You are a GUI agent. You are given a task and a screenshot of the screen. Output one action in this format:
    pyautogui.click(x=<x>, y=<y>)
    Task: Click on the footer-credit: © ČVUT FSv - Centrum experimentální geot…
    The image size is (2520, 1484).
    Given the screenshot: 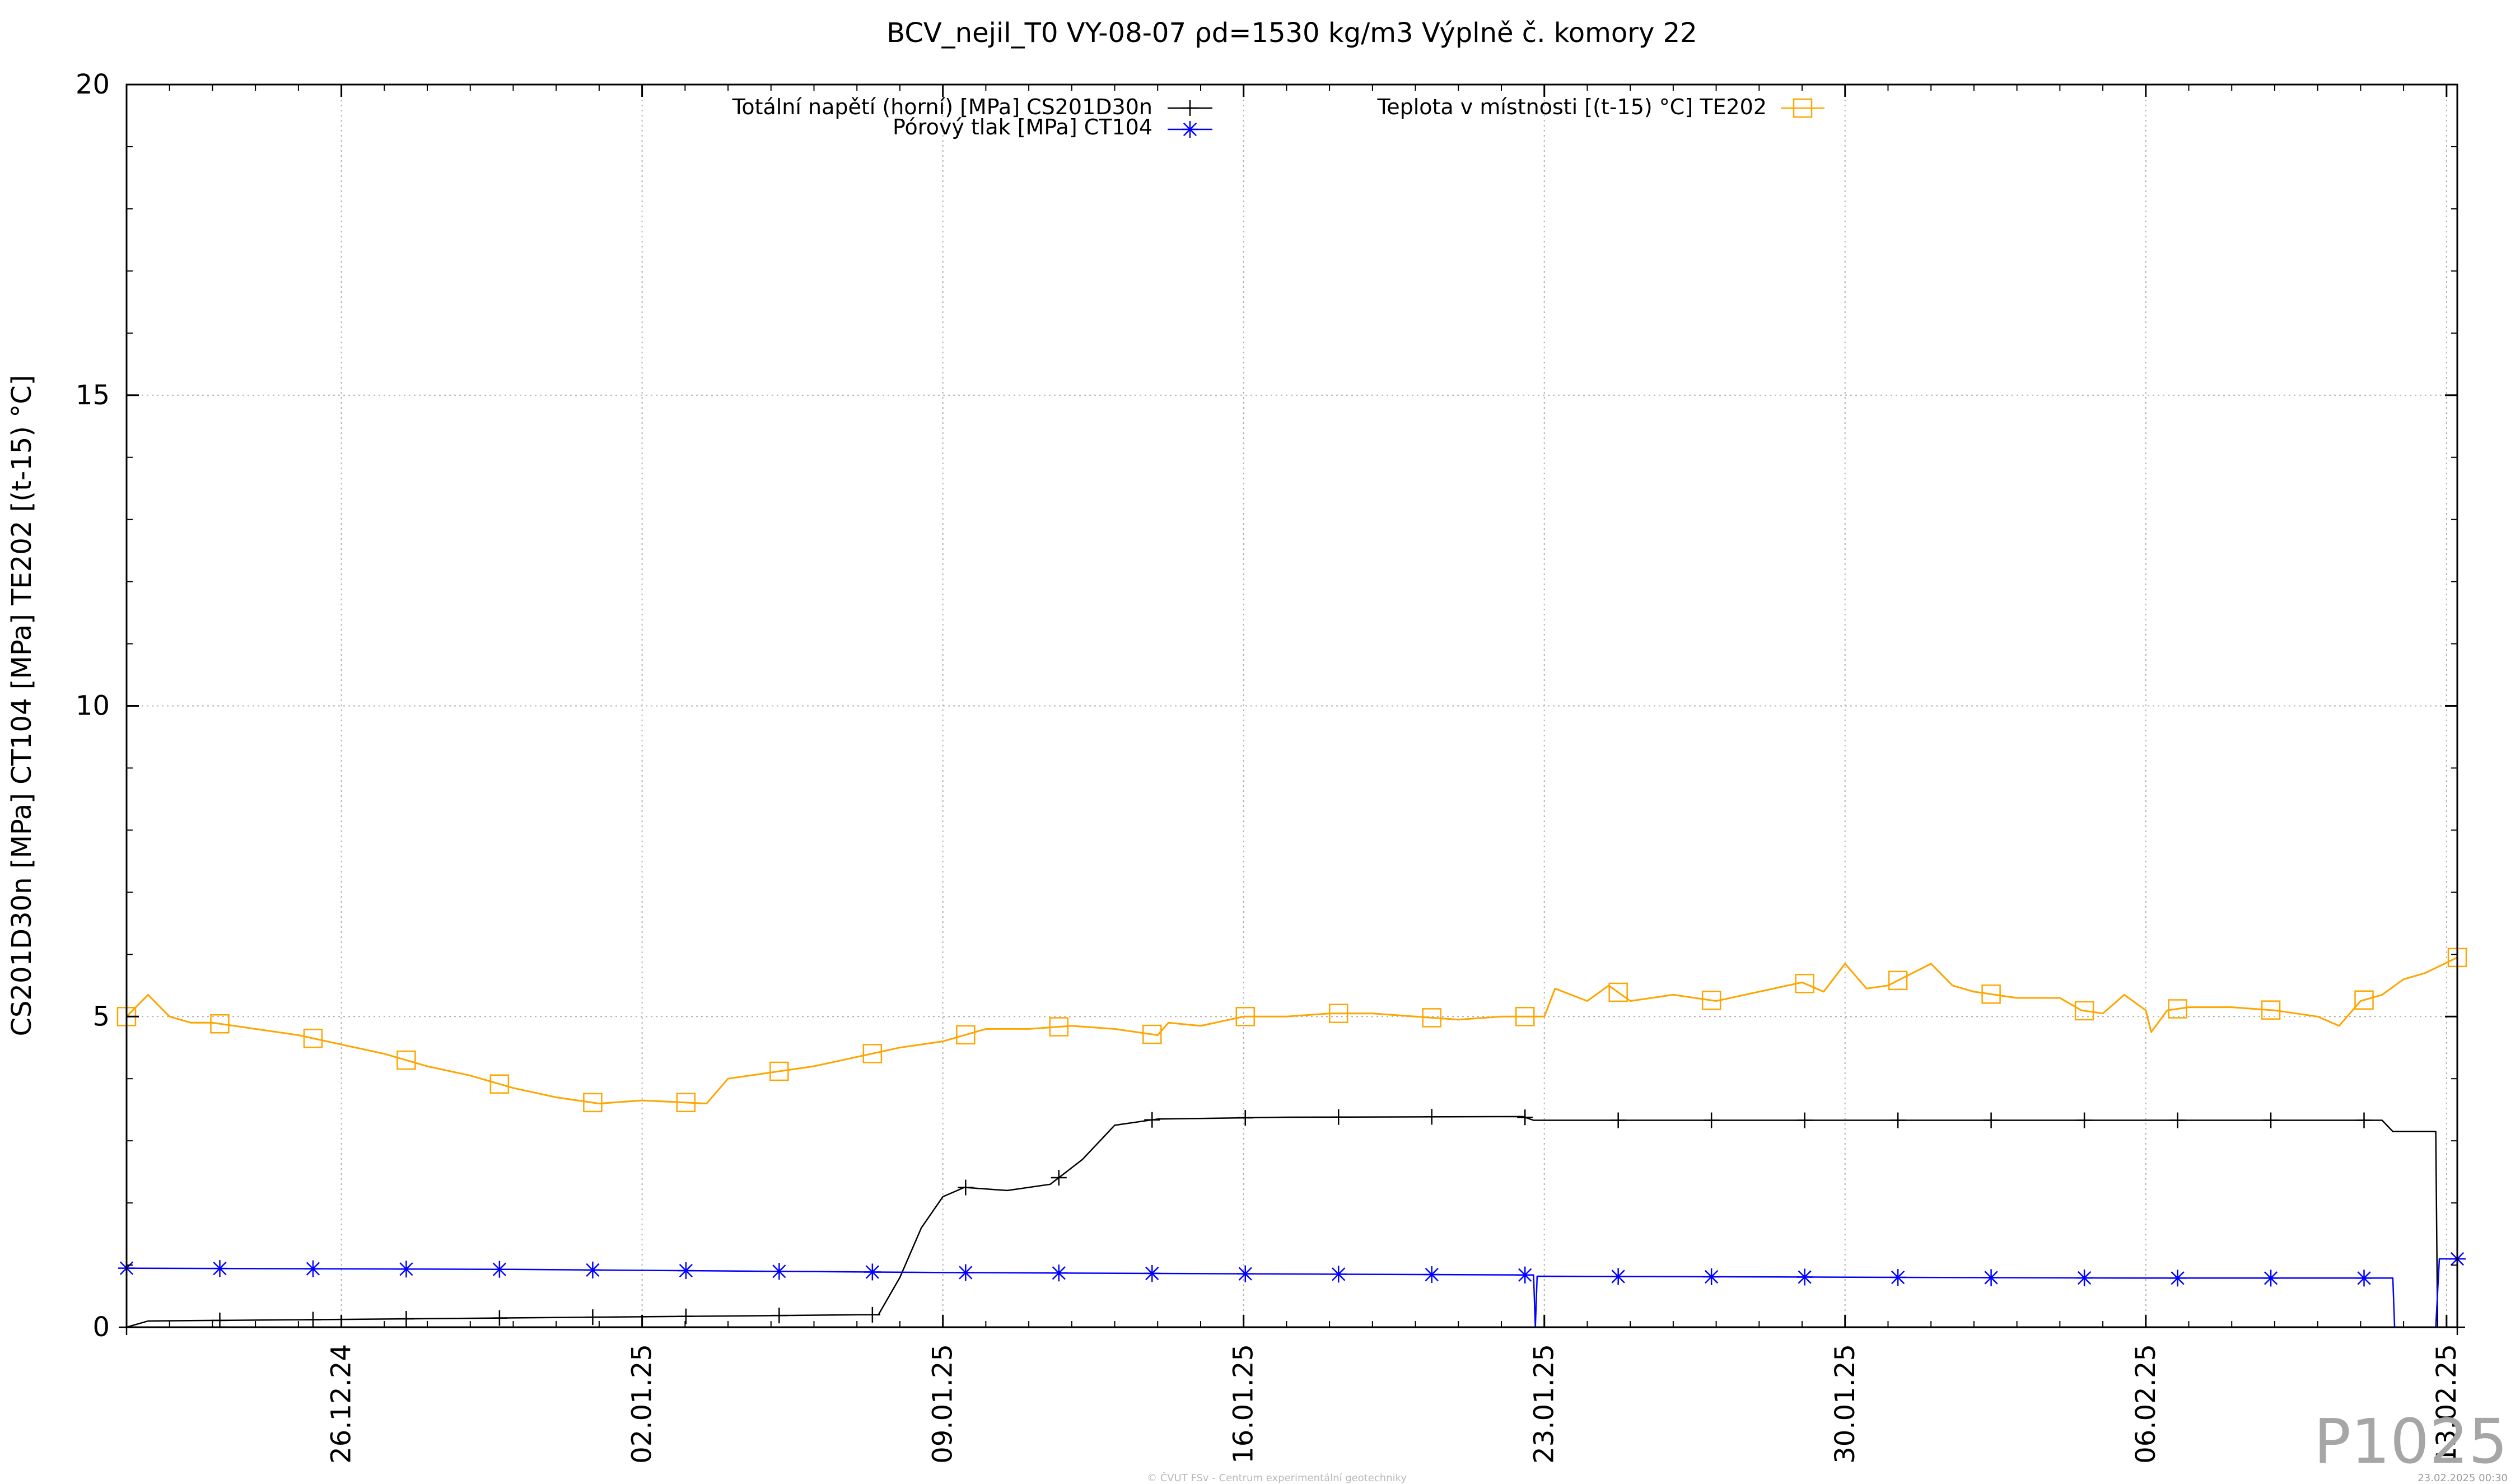 What is the action you would take?
    pyautogui.click(x=1277, y=1478)
    